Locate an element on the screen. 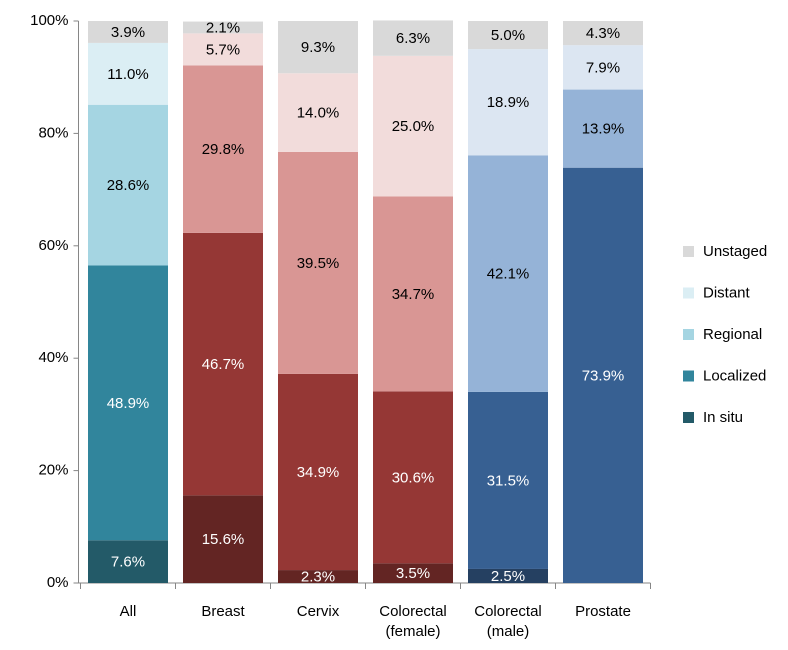  value-label: 39.5% is located at coordinates (318, 263).